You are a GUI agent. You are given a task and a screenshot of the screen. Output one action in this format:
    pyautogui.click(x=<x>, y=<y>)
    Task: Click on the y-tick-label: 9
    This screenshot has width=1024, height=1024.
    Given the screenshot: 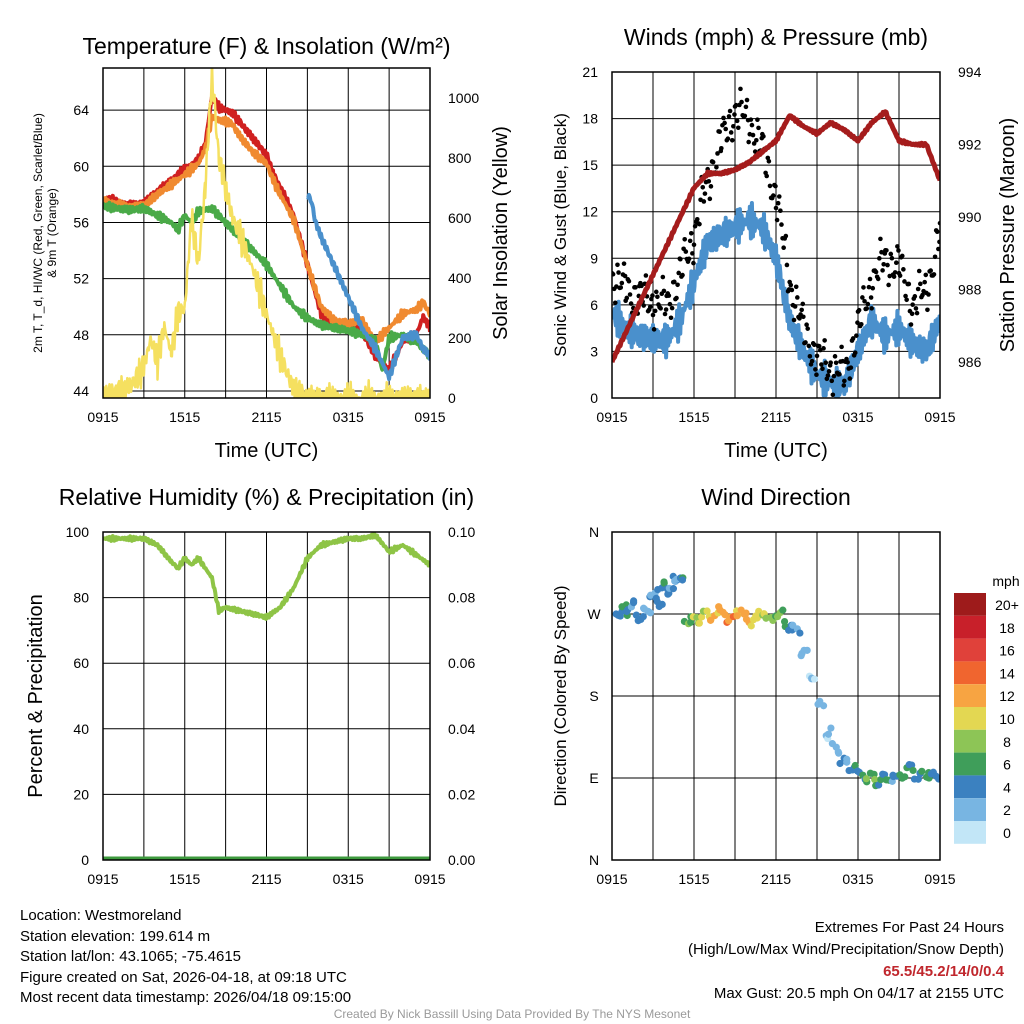 What is the action you would take?
    pyautogui.click(x=594, y=258)
    